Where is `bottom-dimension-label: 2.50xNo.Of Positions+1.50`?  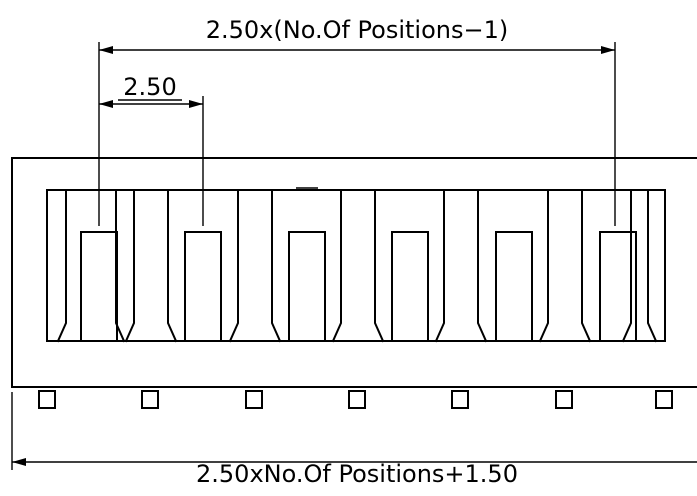
bottom-dimension-label: 2.50xNo.Of Positions+1.50 is located at coordinates (357, 474).